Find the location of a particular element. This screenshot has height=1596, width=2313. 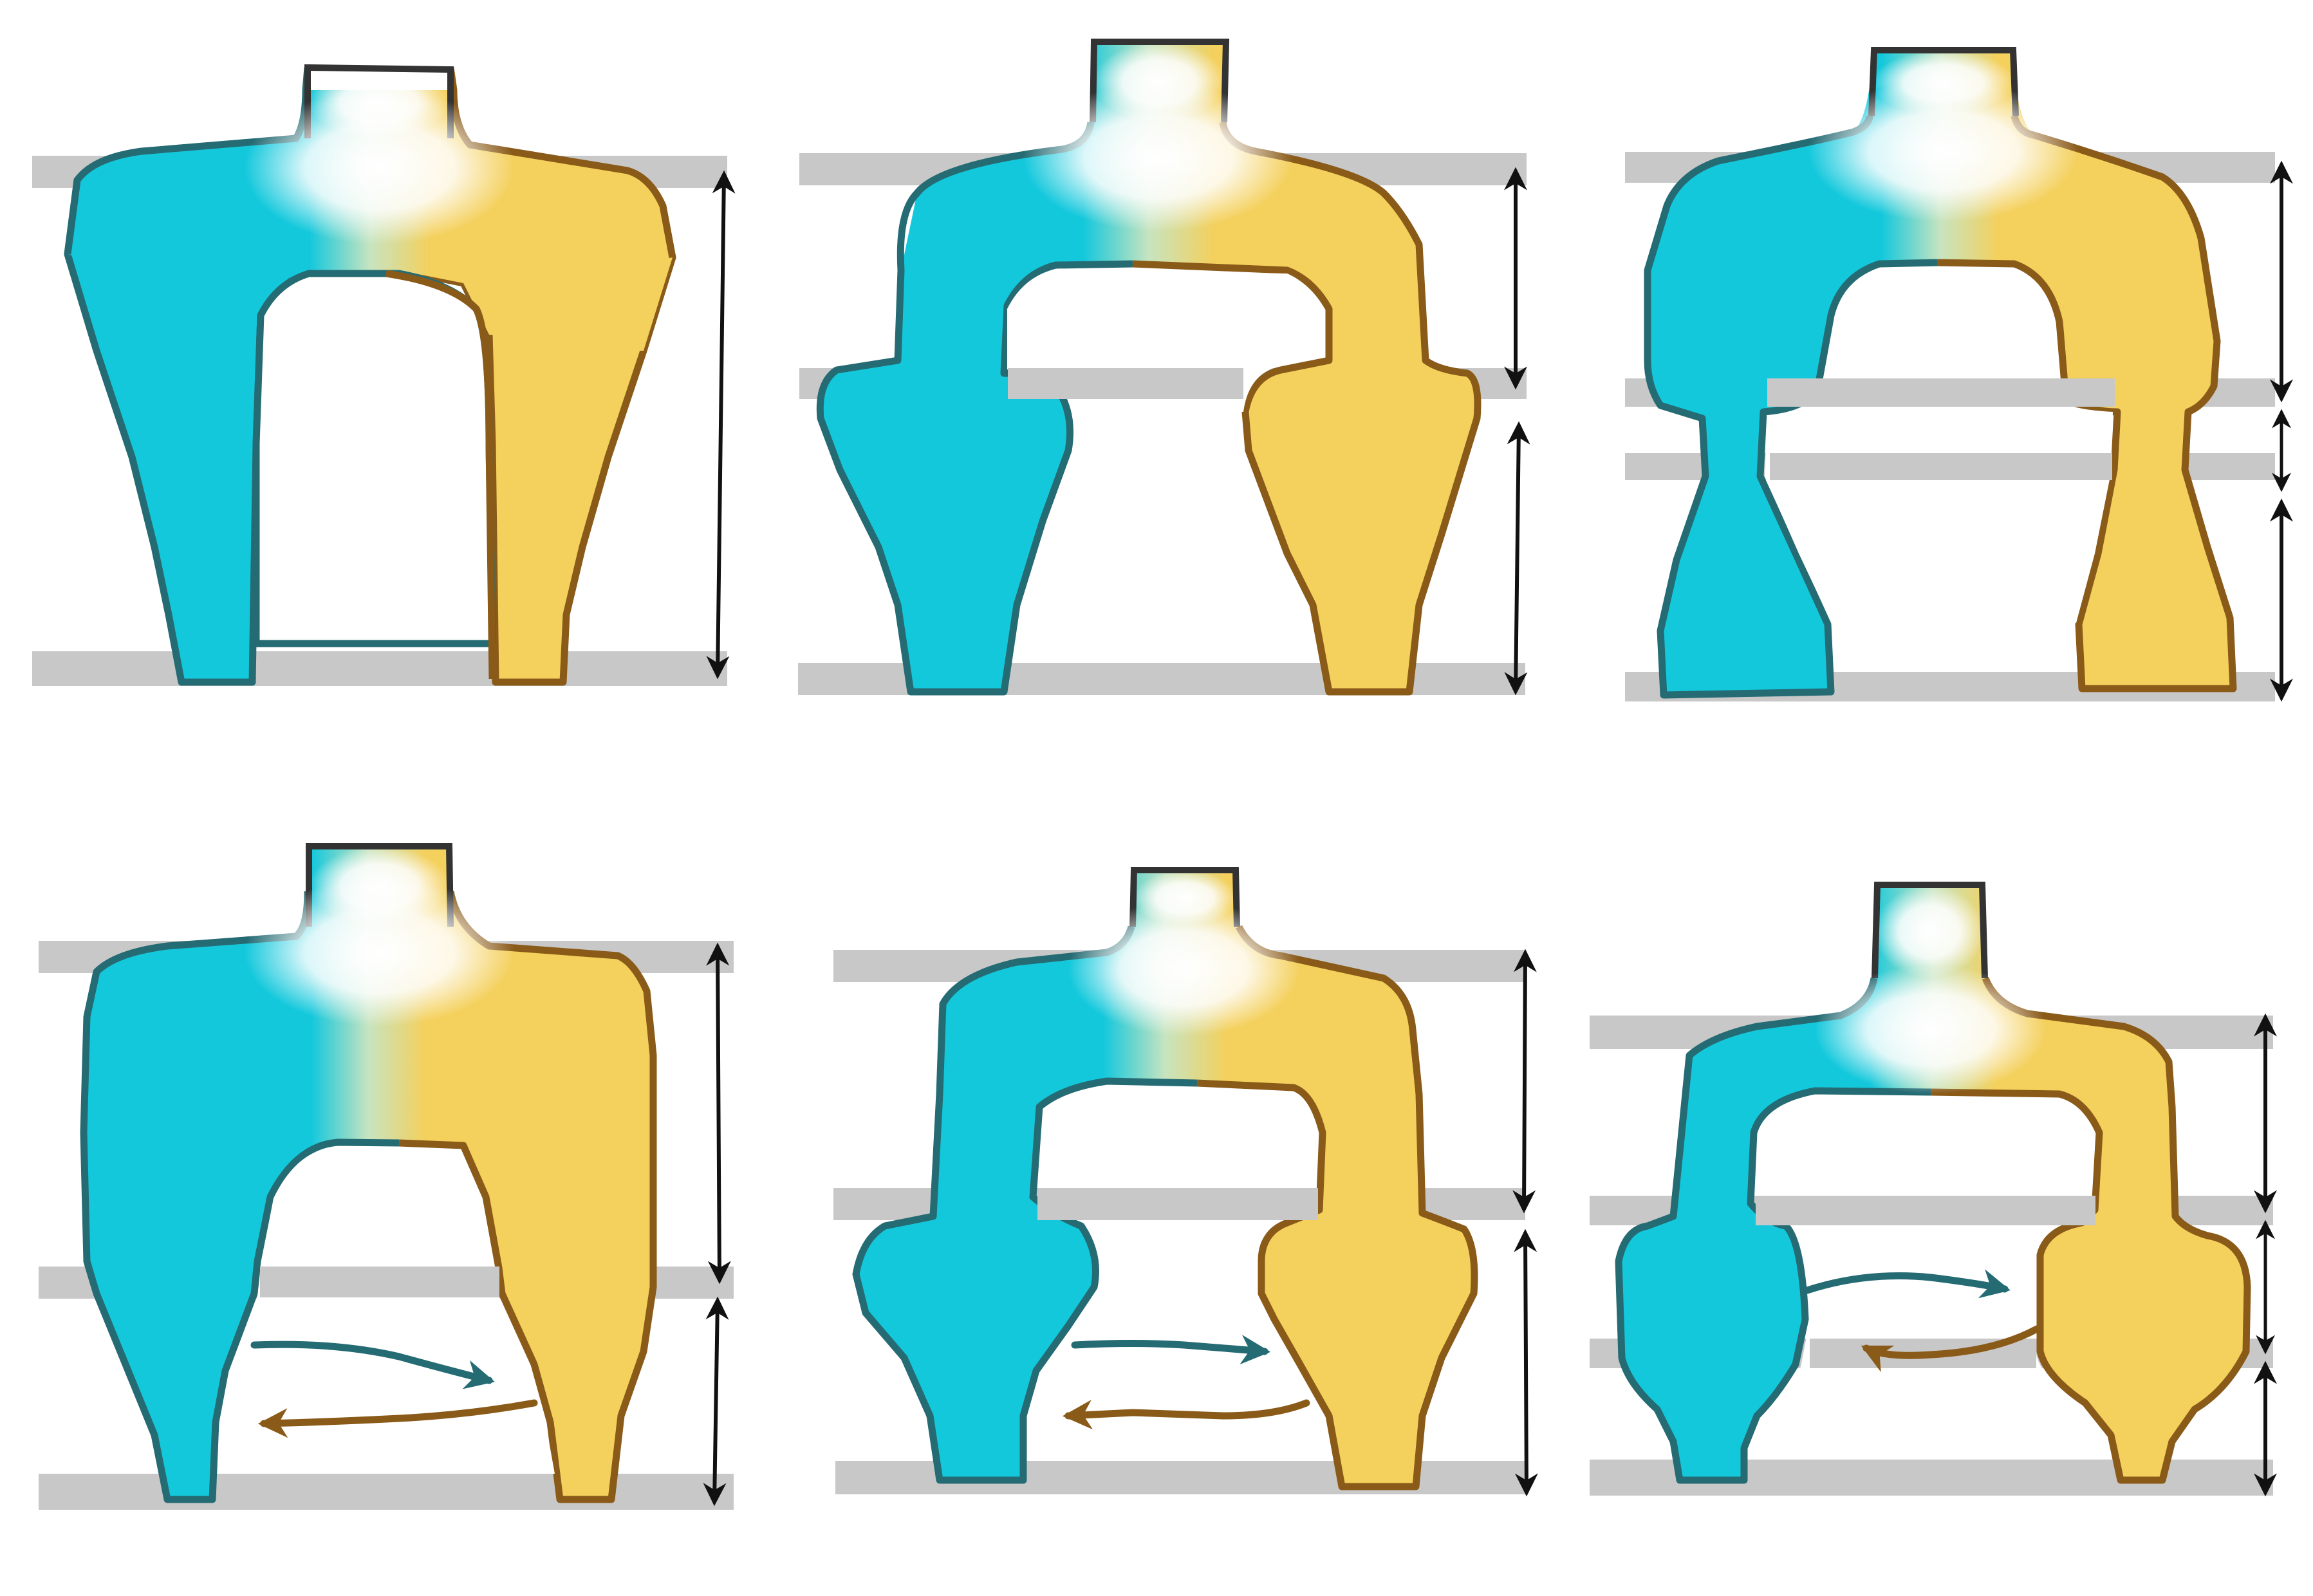

neck is located at coordinates (1930, 930).